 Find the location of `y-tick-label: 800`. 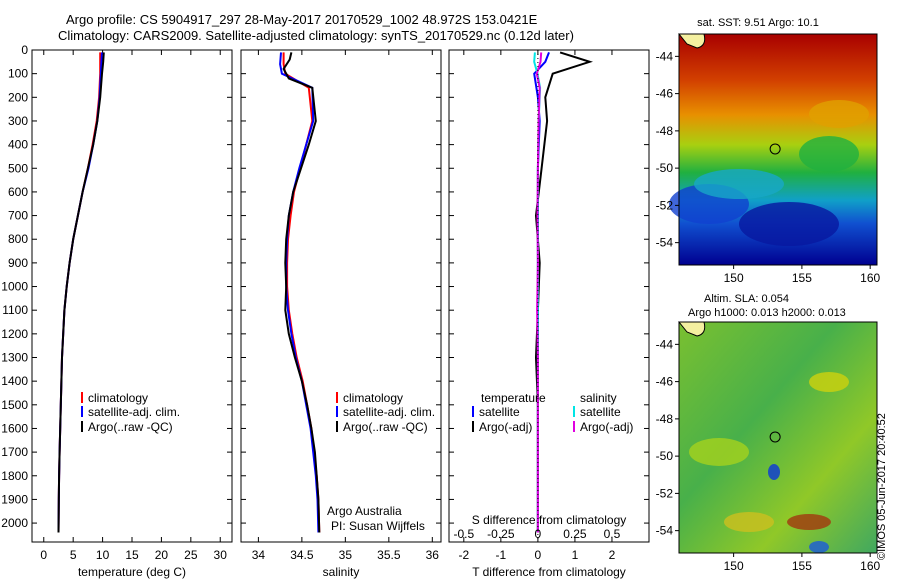

y-tick-label: 800 is located at coordinates (18, 239).